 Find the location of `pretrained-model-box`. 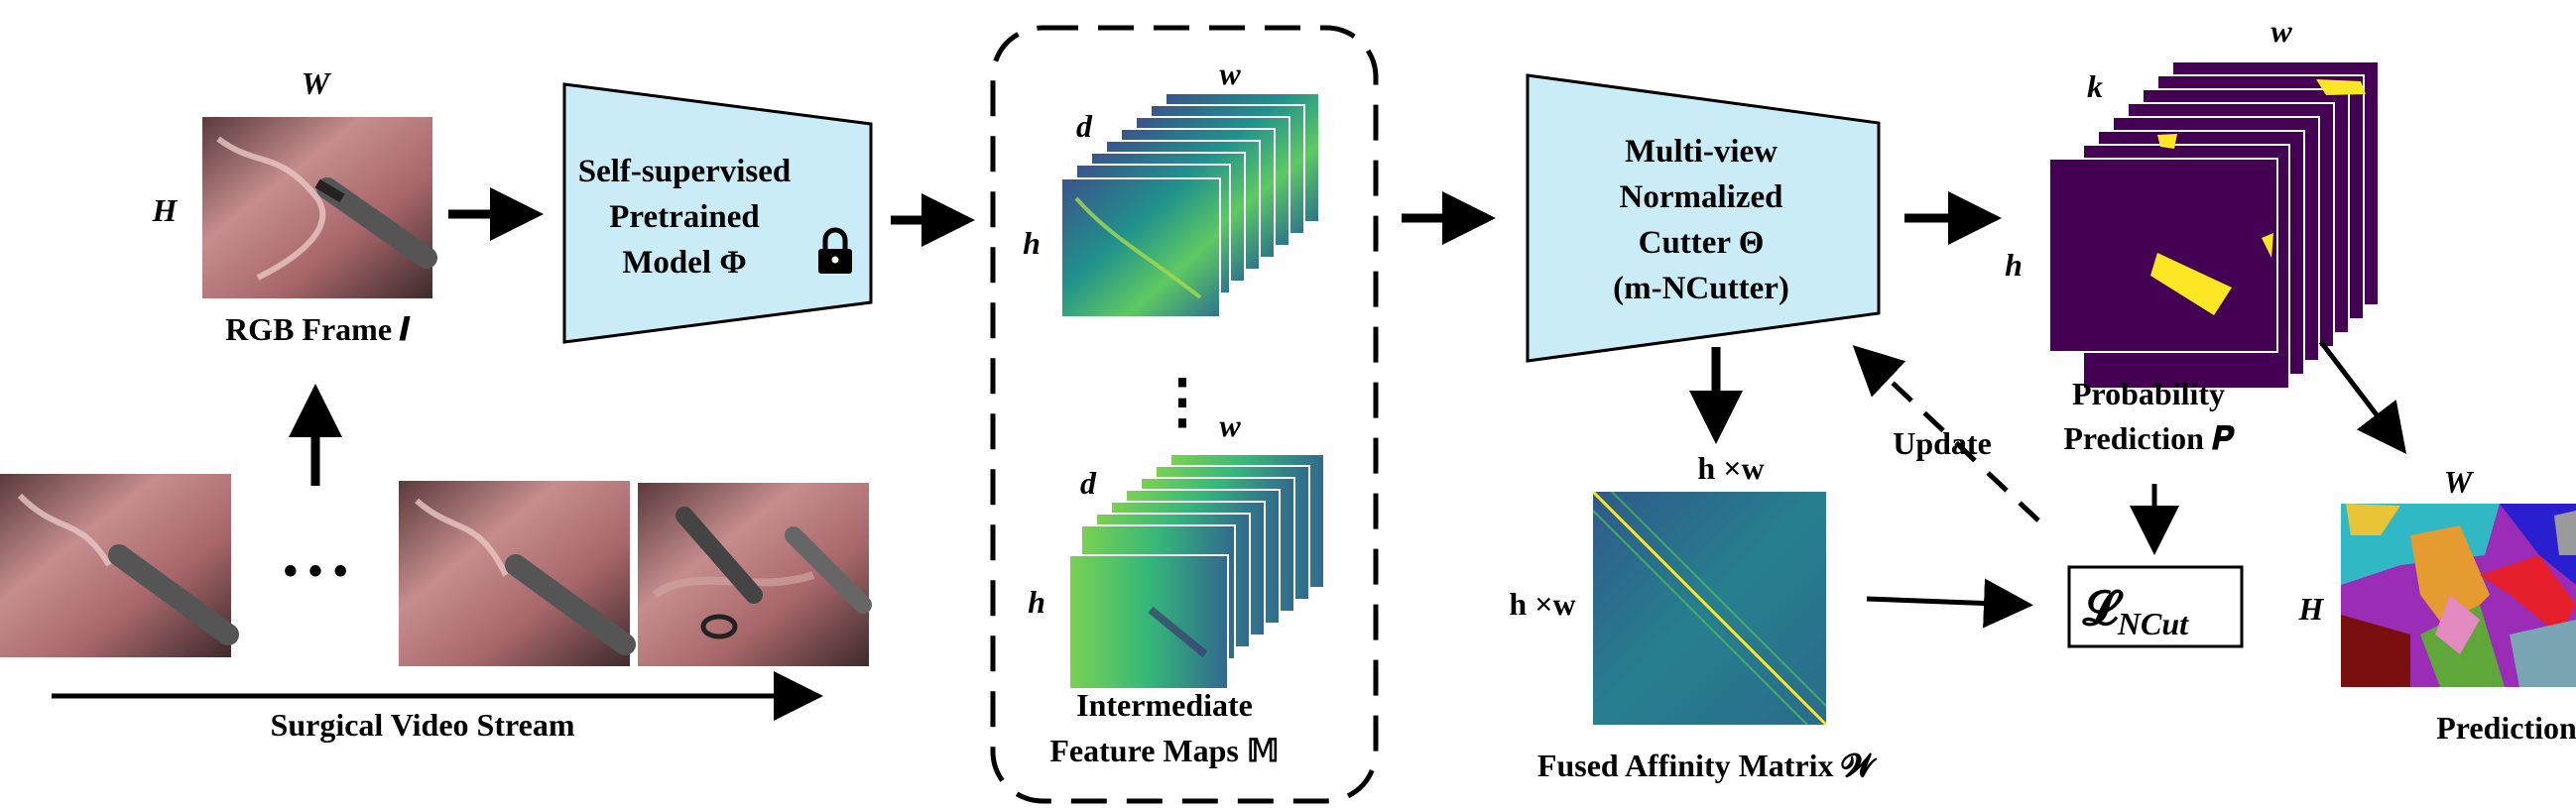

pretrained-model-box is located at coordinates (717, 213).